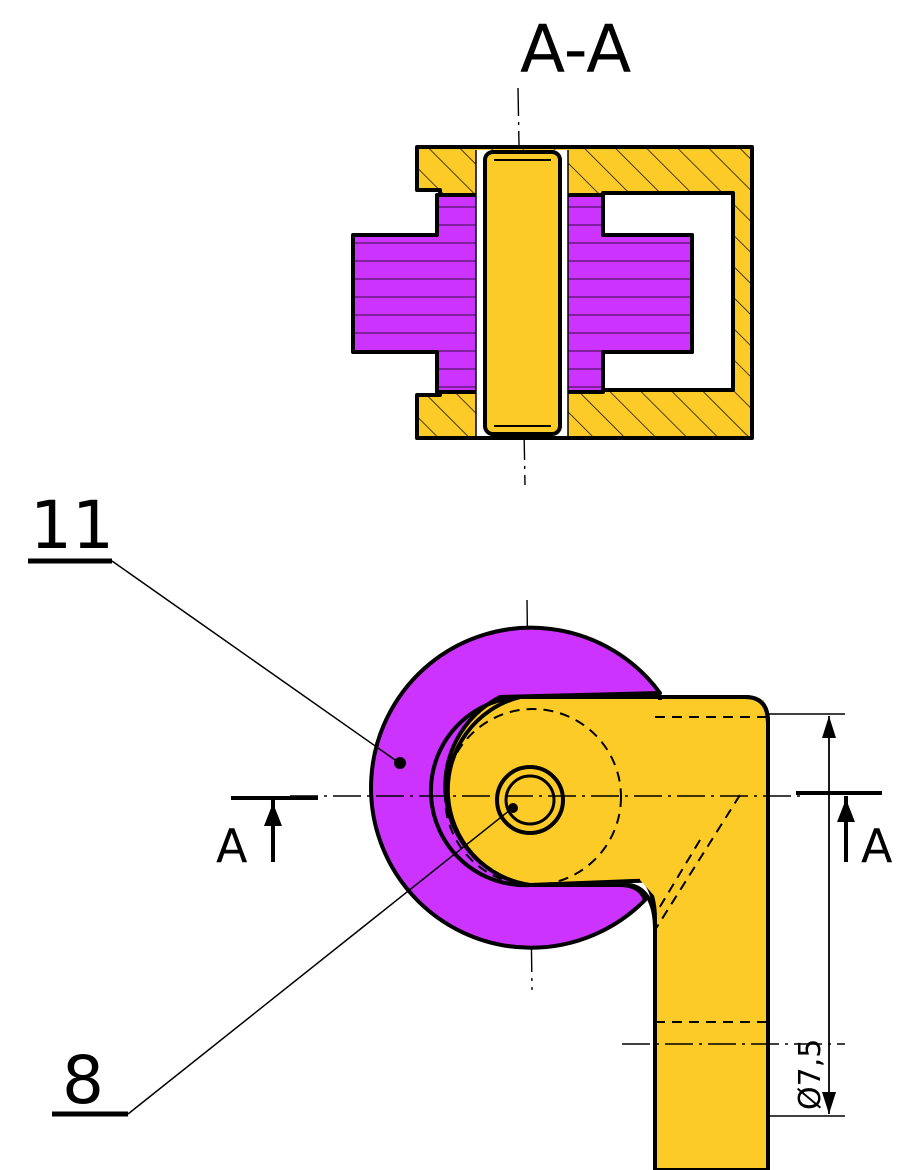 This screenshot has width=919, height=1170. Describe the element at coordinates (810, 1074) in the screenshot. I see `diameter-label: Ø7,5` at that location.